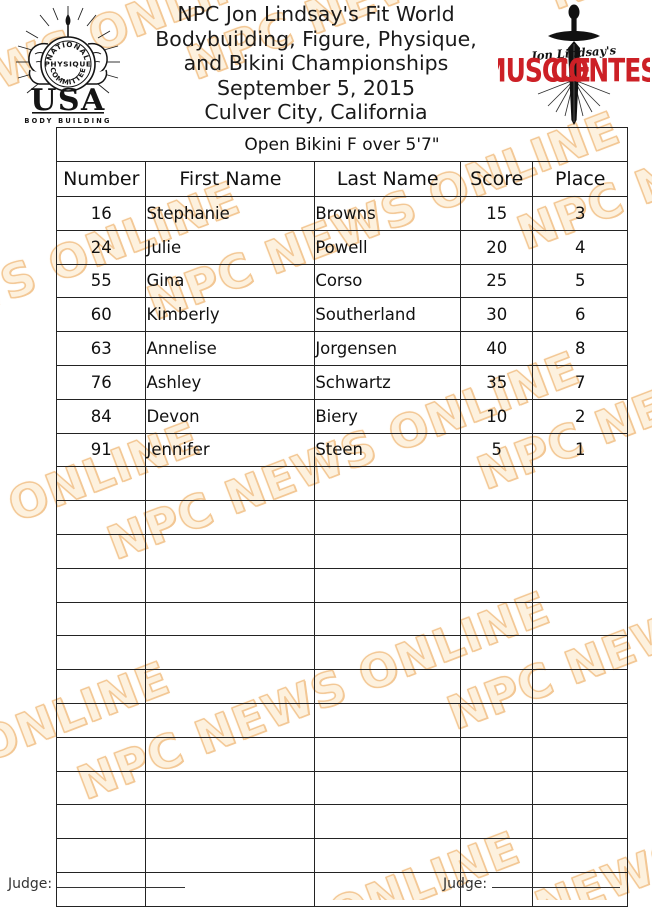 The width and height of the screenshot is (652, 907). What do you see at coordinates (556, 887) in the screenshot?
I see `judge-signature-line-right` at bounding box center [556, 887].